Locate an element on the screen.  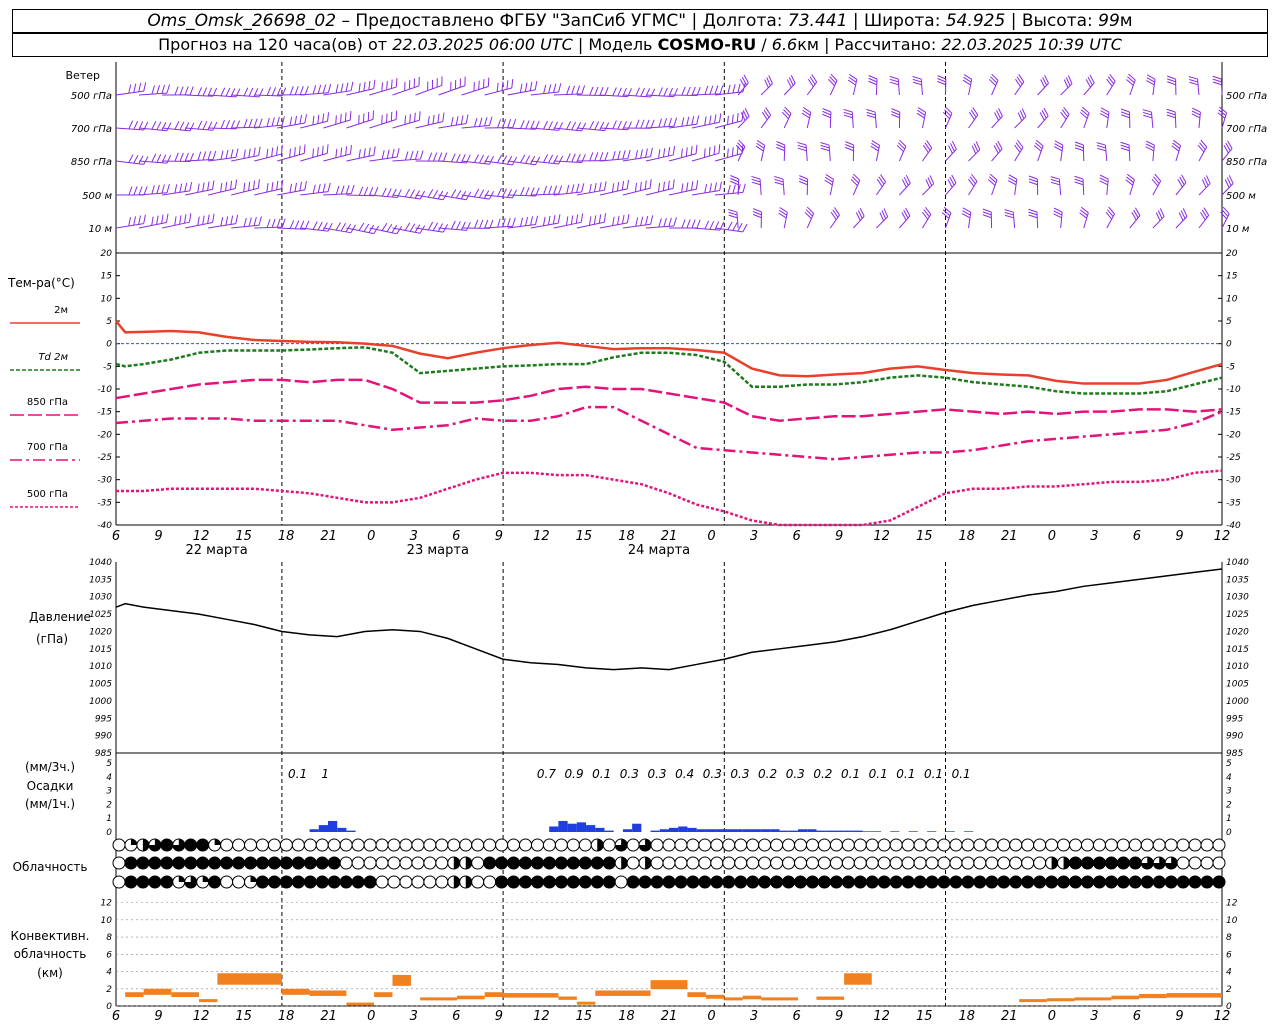
conv-tick-label: 4 is located at coordinates (1229, 973).